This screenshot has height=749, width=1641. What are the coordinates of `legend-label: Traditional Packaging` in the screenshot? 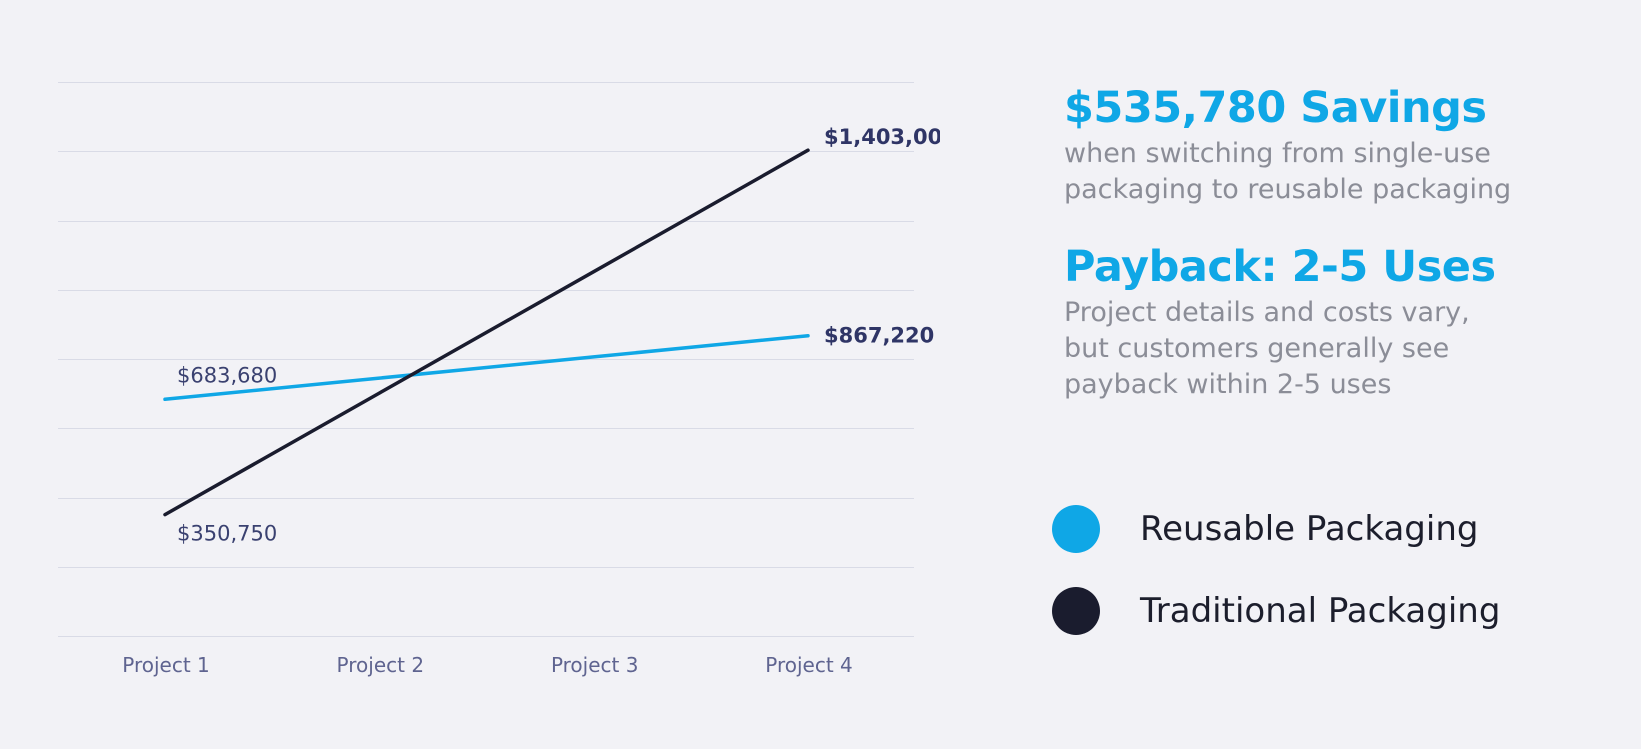 It's located at (1320, 611).